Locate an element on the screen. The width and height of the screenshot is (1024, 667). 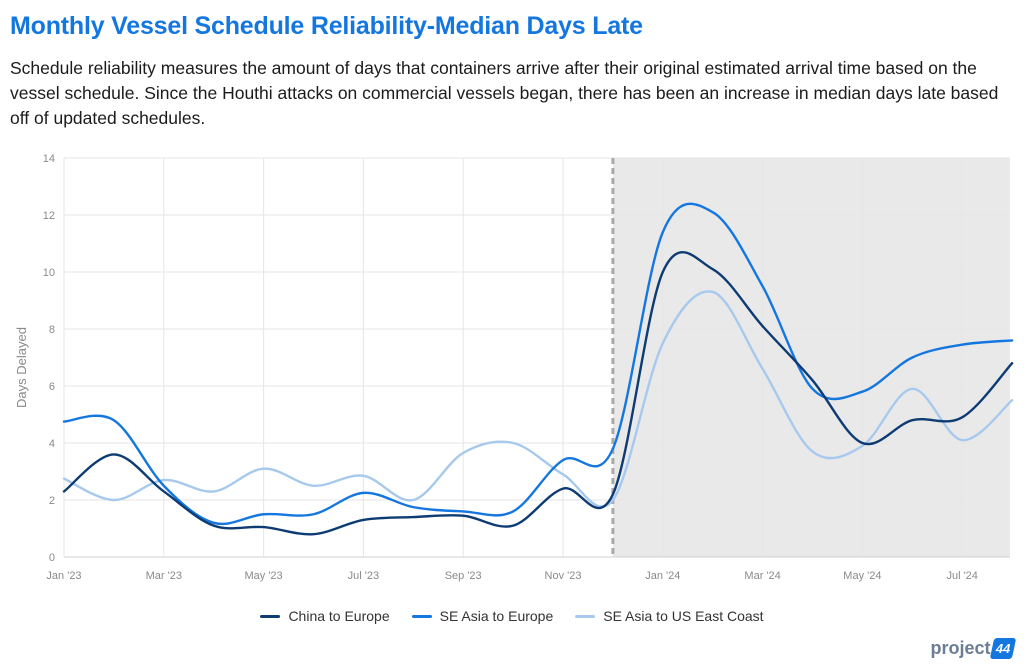
legend-item: SE Asia to US East Coast is located at coordinates (669, 616).